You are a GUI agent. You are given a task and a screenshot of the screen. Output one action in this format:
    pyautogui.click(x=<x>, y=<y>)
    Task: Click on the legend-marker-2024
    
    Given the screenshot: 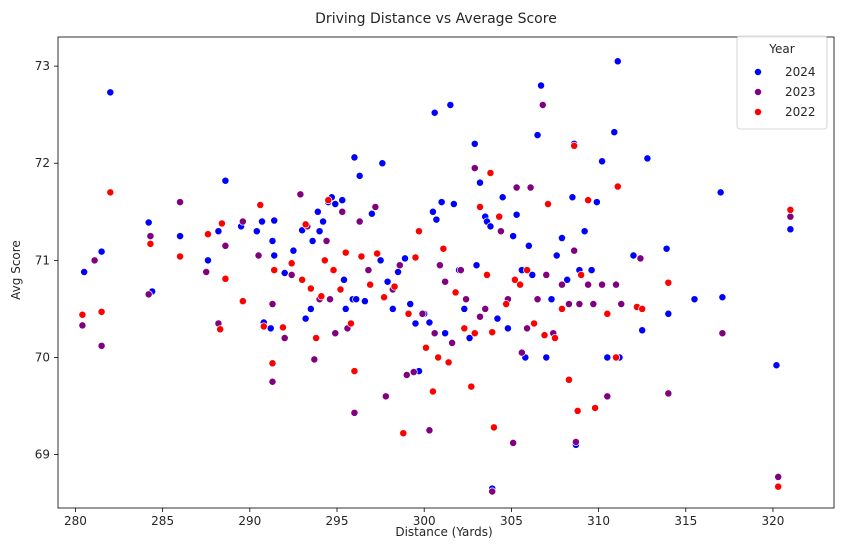 What is the action you would take?
    pyautogui.click(x=758, y=72)
    